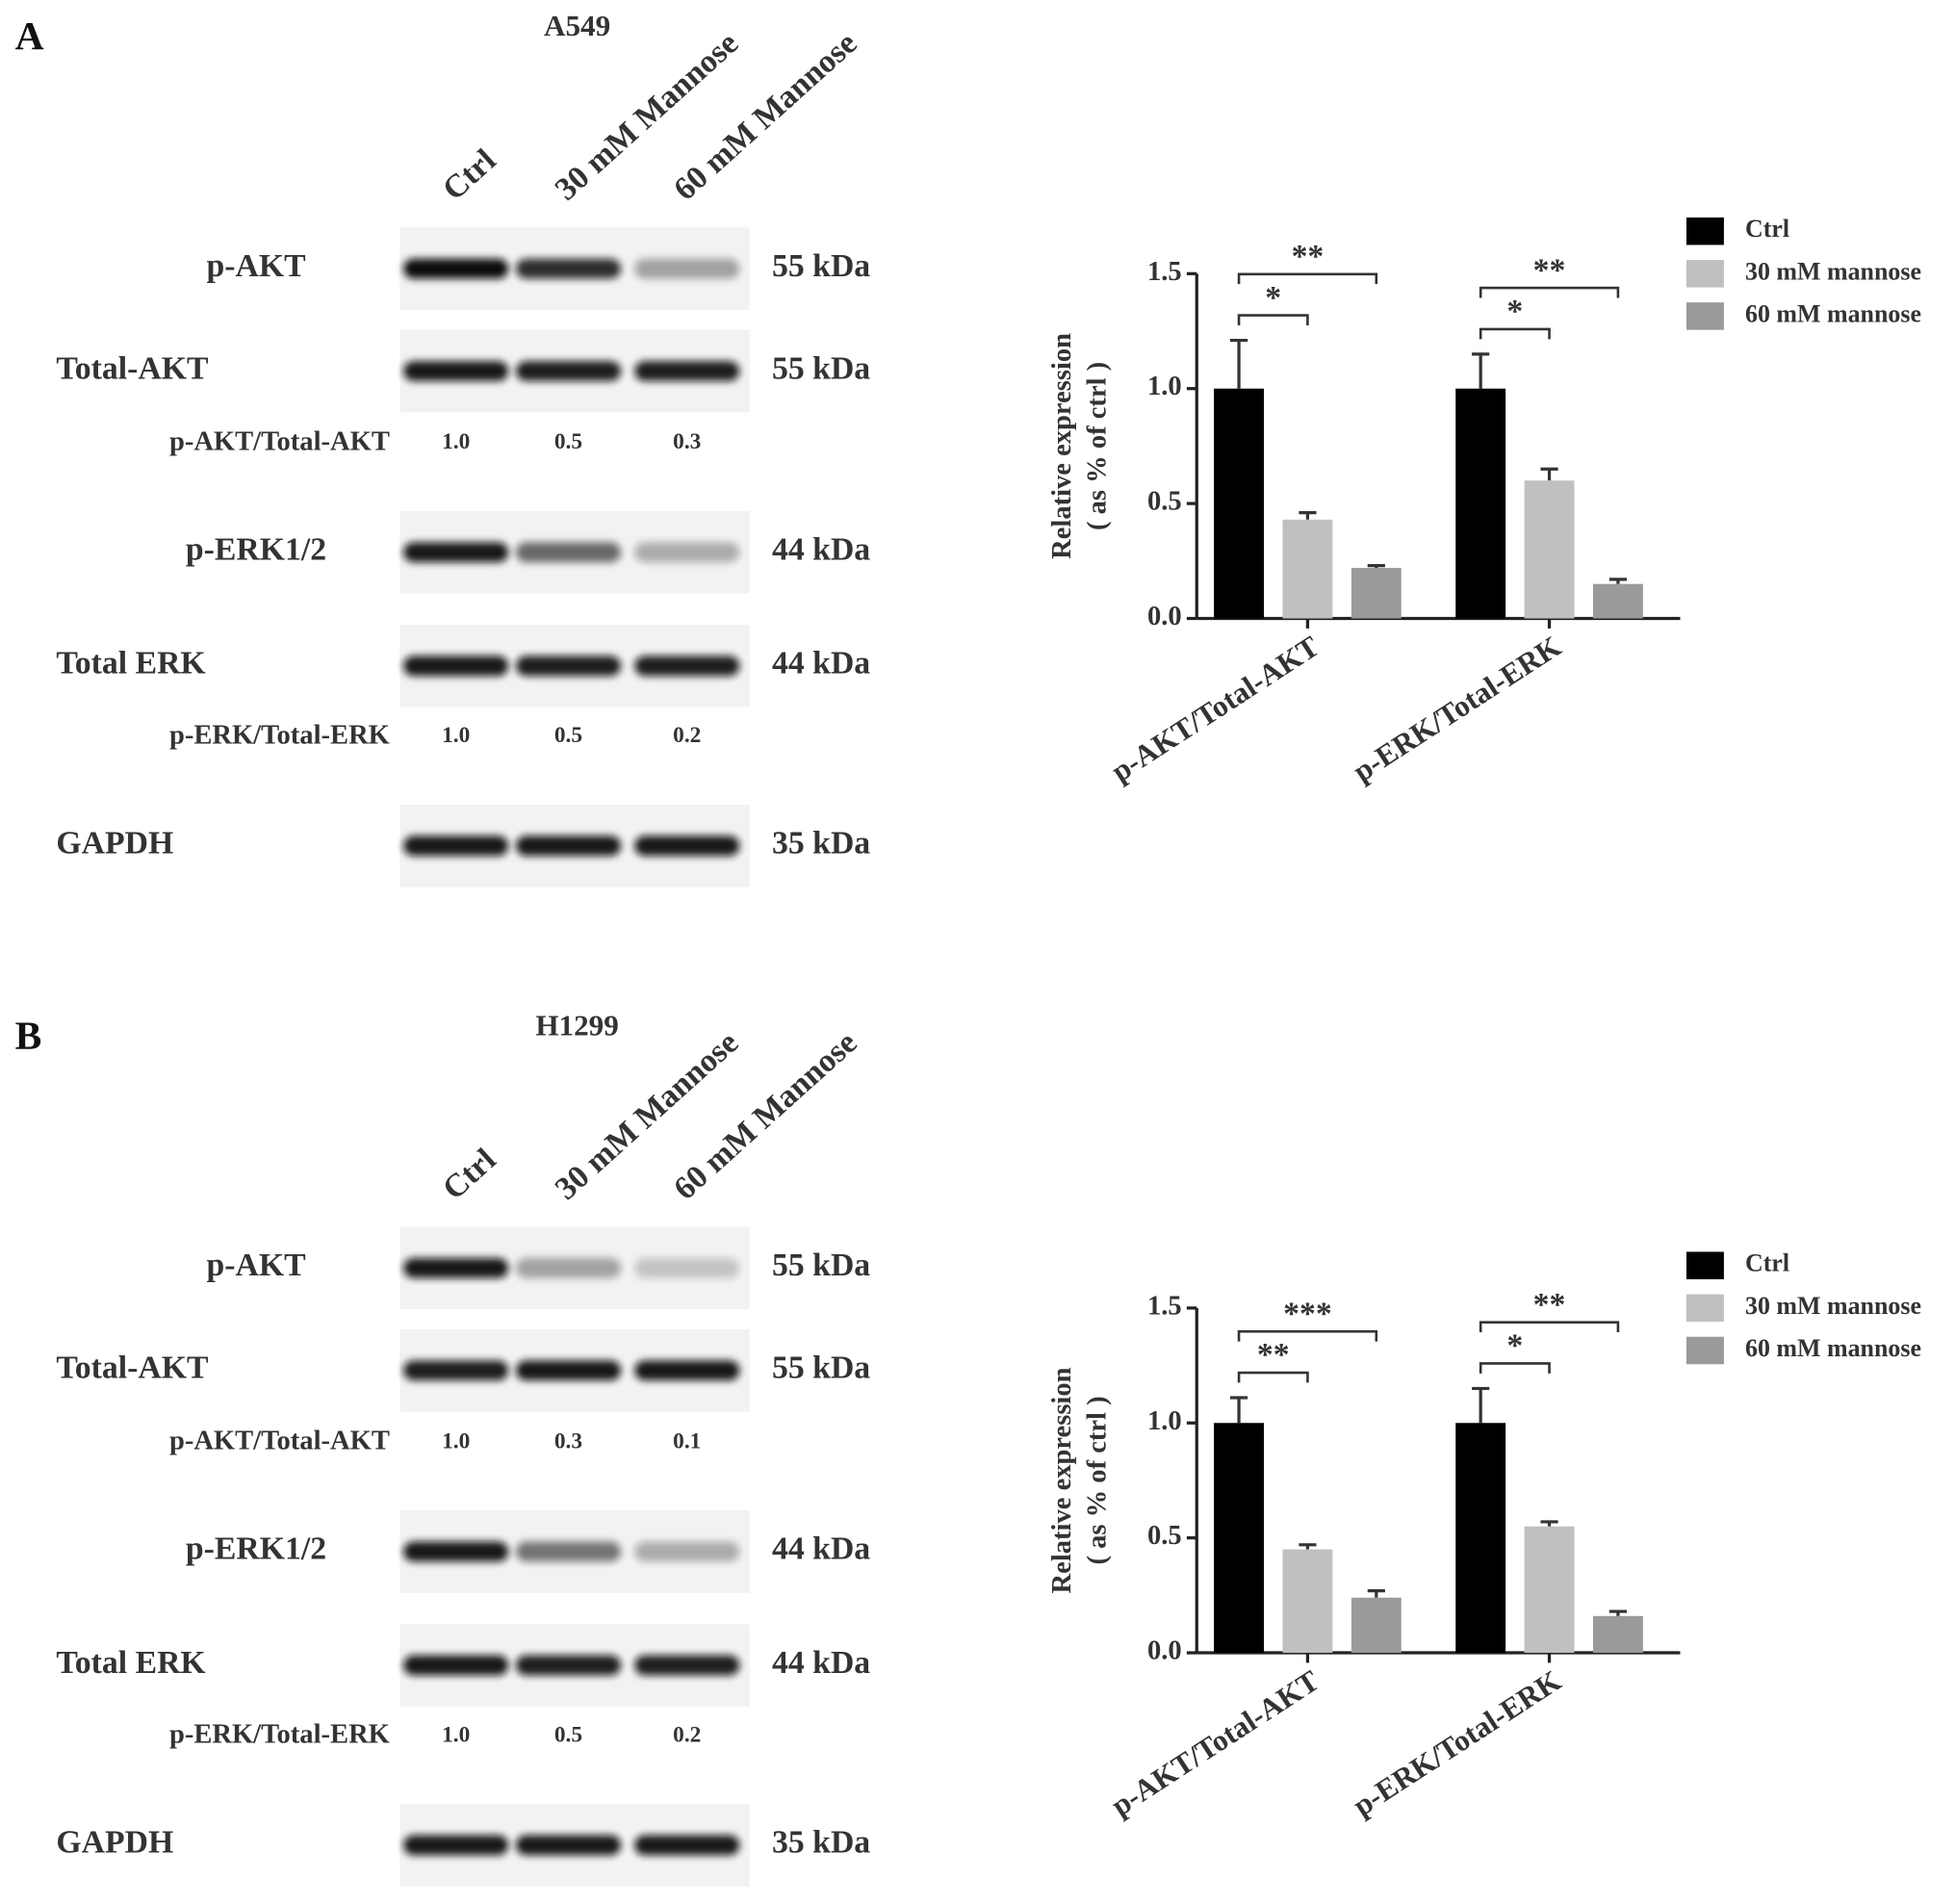 This screenshot has width=1955, height=1904. Describe the element at coordinates (576, 1025) in the screenshot. I see `cell-line: H1299` at that location.